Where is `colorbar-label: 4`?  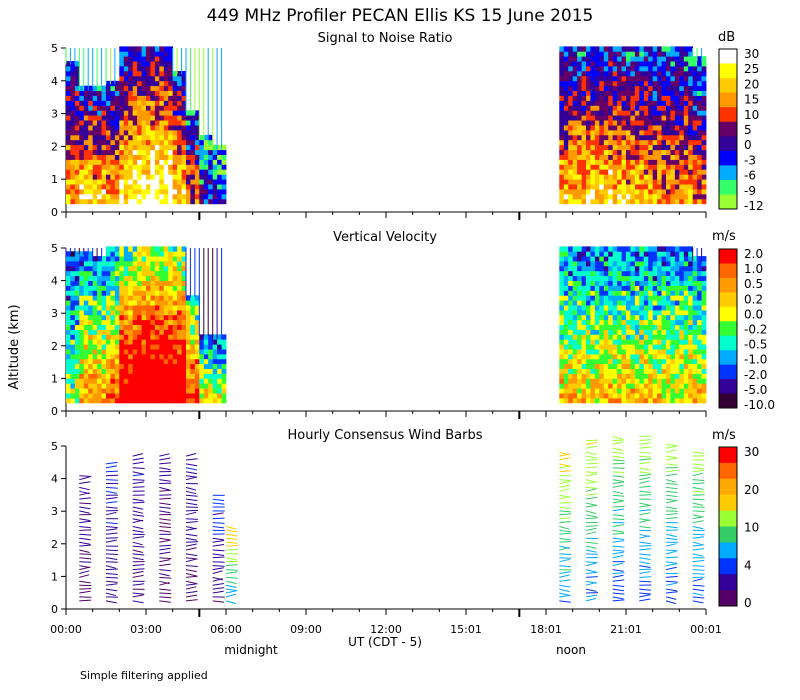
colorbar-label: 4 is located at coordinates (748, 565).